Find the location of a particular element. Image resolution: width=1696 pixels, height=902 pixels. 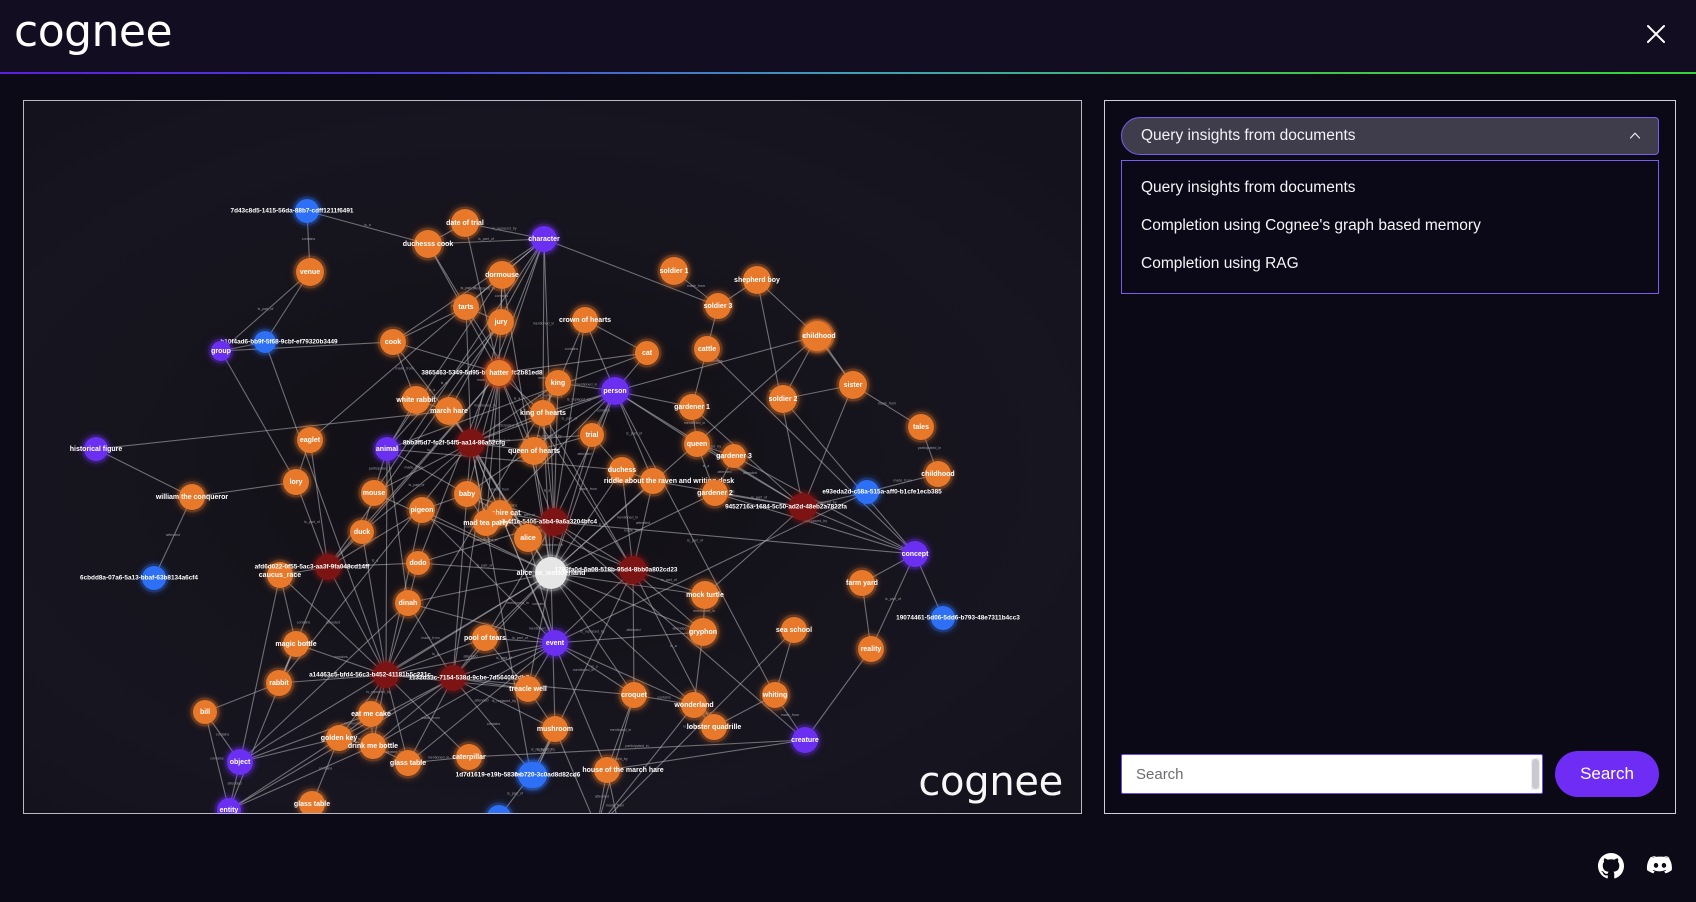

graph-node: croquet is located at coordinates (634, 695).